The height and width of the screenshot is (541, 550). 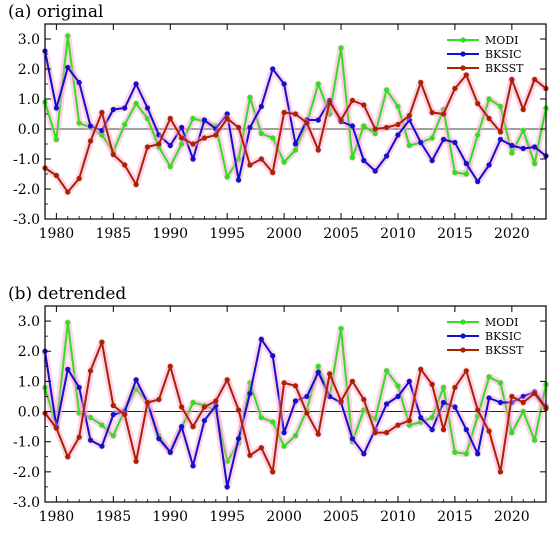 What do you see at coordinates (29, 352) in the screenshot?
I see `y-tick-label: 2.0` at bounding box center [29, 352].